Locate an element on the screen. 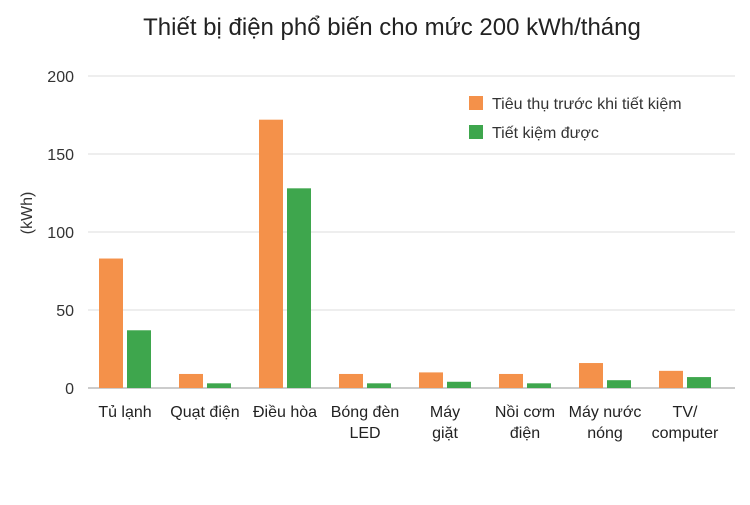  x-tick-label-line: điện is located at coordinates (525, 433).